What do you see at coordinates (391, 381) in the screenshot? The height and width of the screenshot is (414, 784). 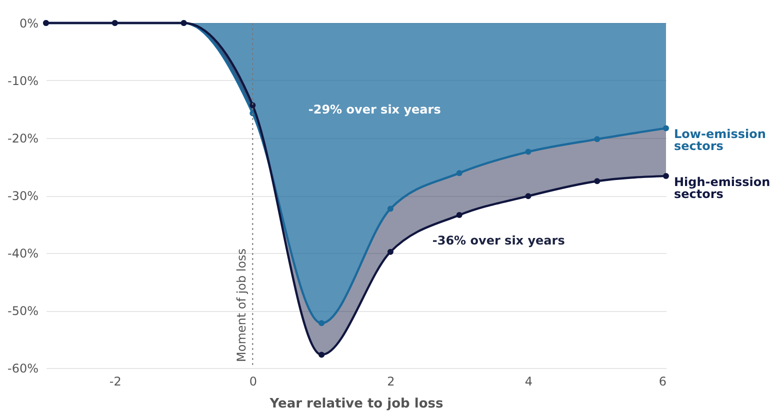 I see `x-tick-label: 2` at bounding box center [391, 381].